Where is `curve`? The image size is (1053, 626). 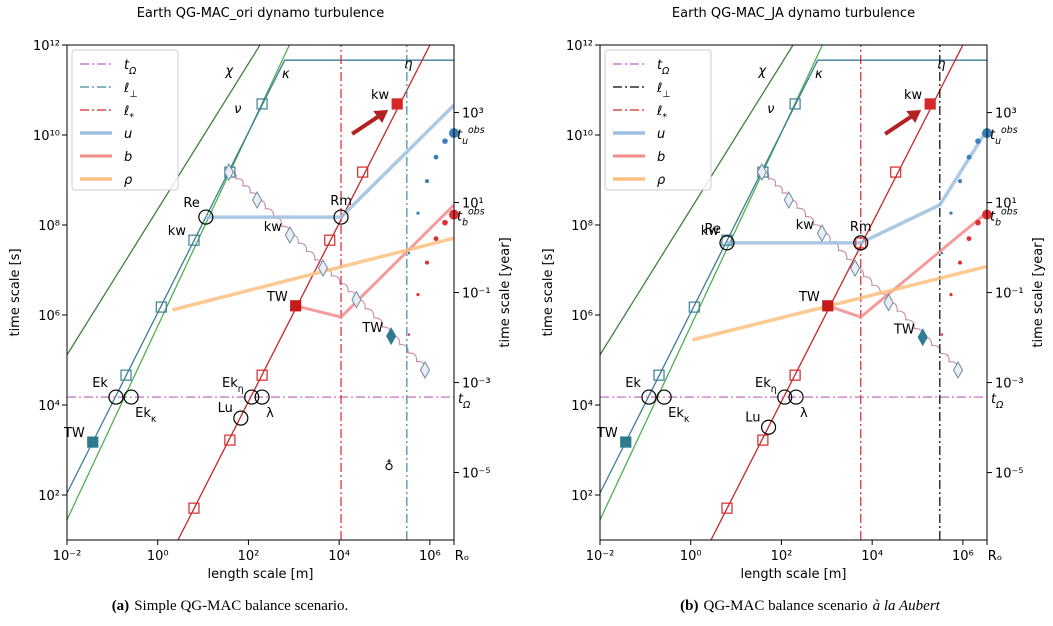 curve is located at coordinates (697, 200).